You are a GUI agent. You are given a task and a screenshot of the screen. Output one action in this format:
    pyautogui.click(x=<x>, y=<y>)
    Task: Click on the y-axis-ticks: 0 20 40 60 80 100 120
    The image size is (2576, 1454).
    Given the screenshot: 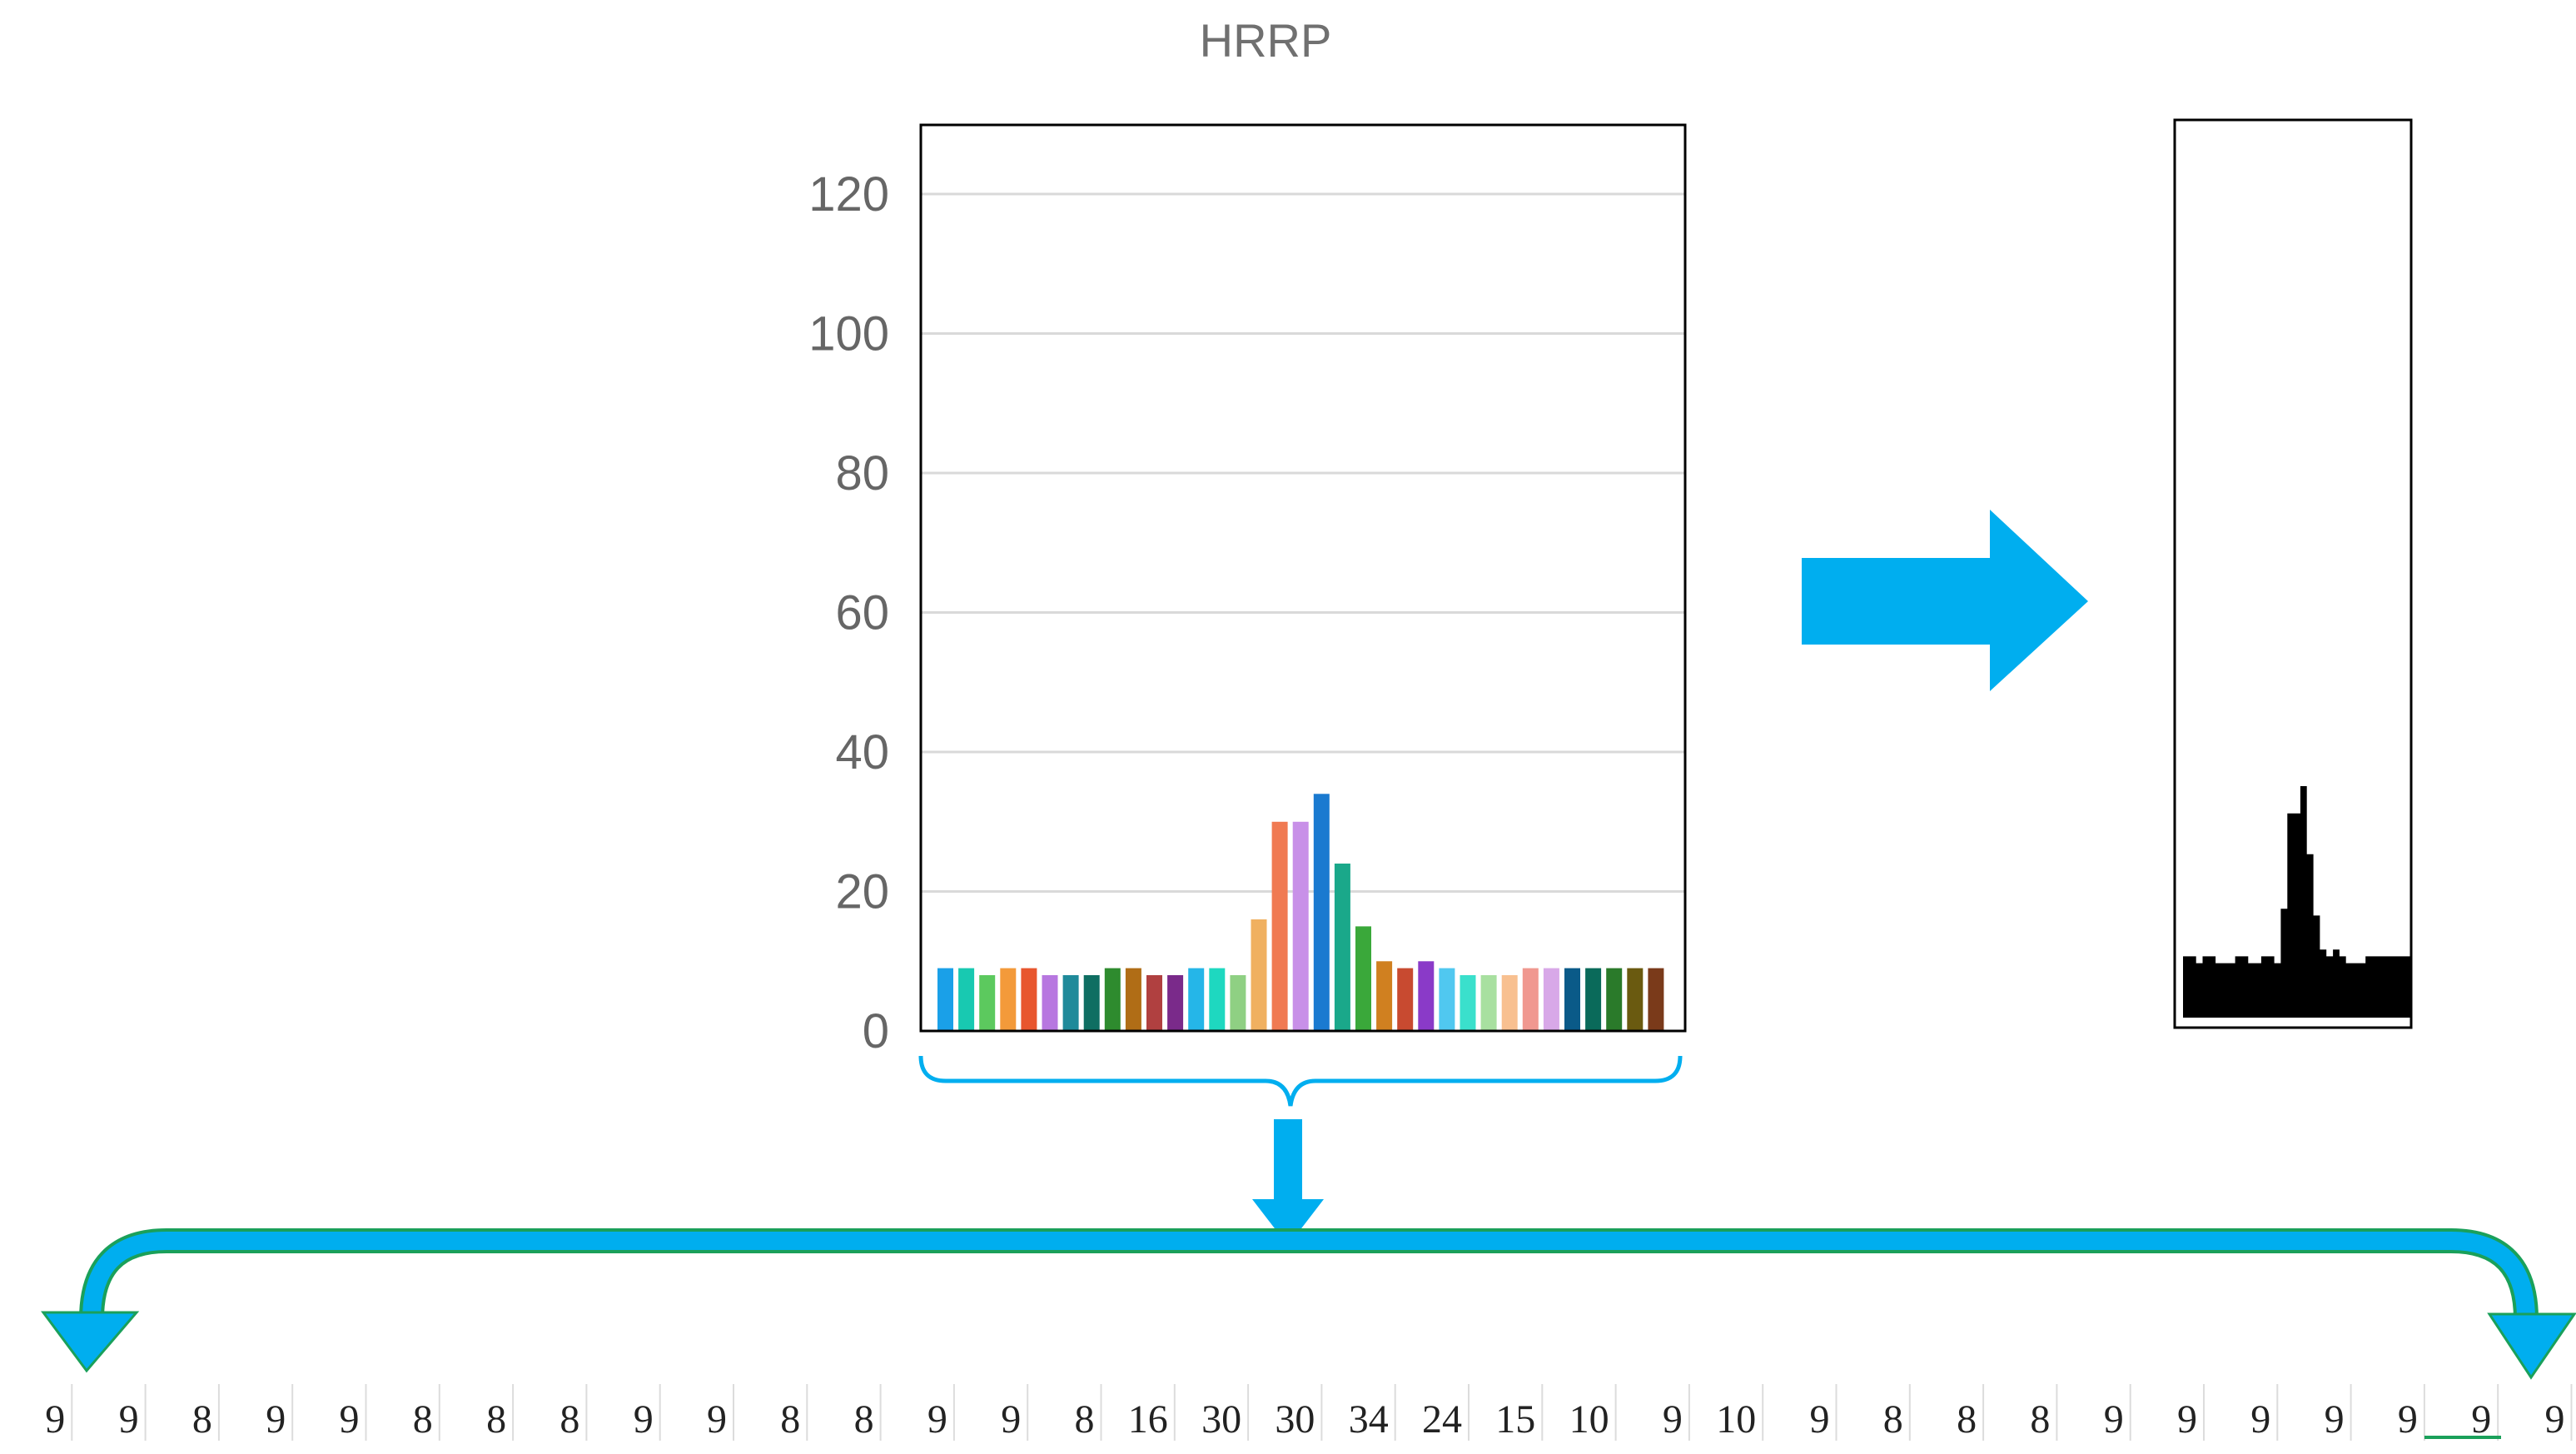 What is the action you would take?
    pyautogui.click(x=848, y=612)
    